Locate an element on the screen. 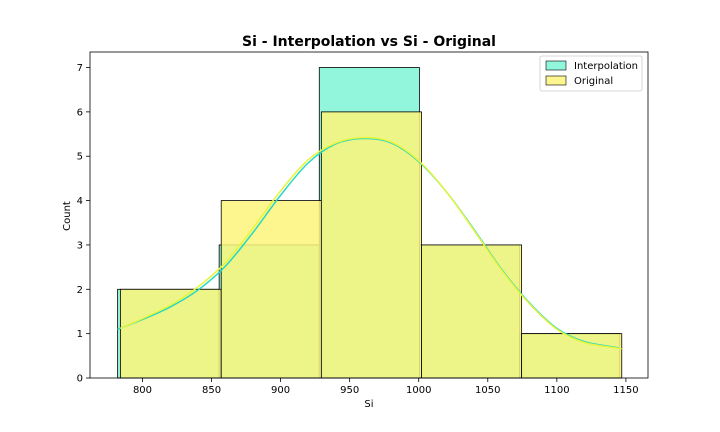 Image resolution: width=720 pixels, height=432 pixels. chart-title: Si - Interpolation vs Si - Original is located at coordinates (369, 42).